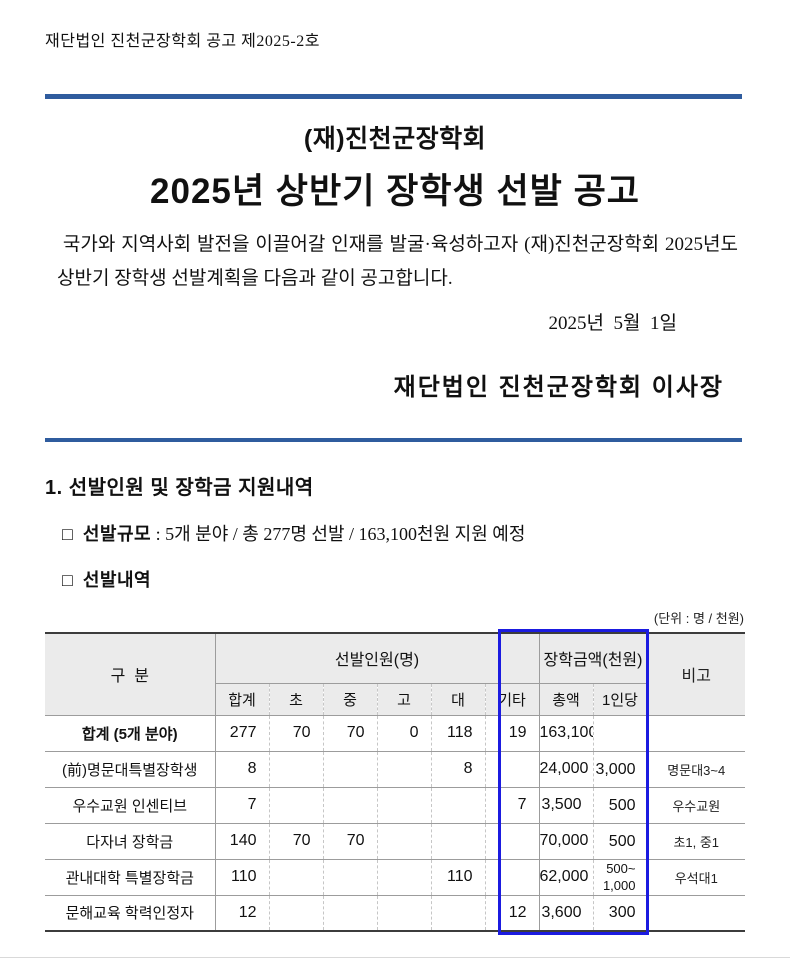  Describe the element at coordinates (619, 769) in the screenshot. I see `cell-amount-per: 3,000` at that location.